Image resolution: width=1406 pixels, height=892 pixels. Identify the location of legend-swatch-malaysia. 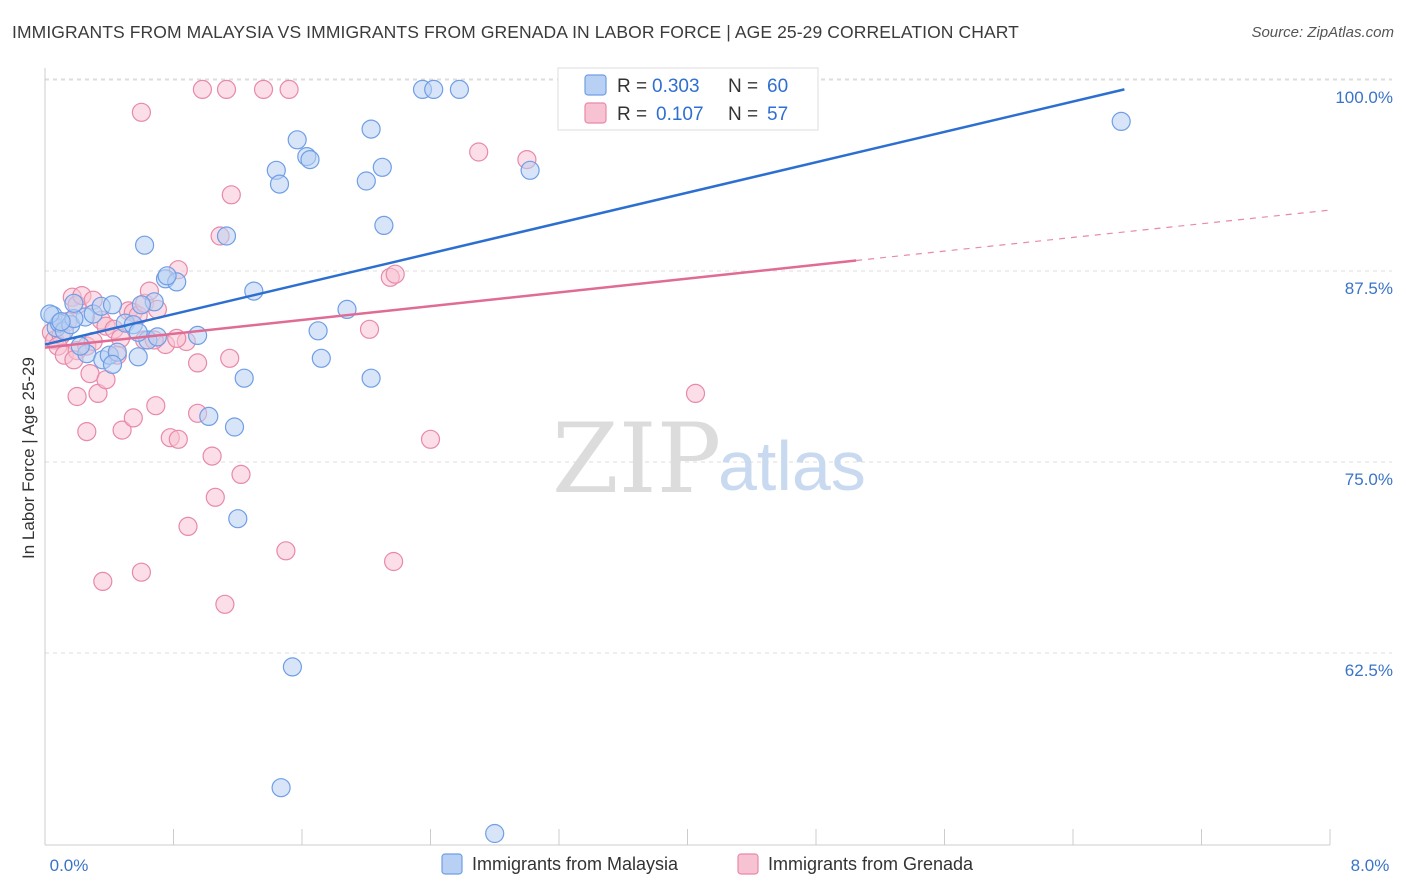
(595, 85).